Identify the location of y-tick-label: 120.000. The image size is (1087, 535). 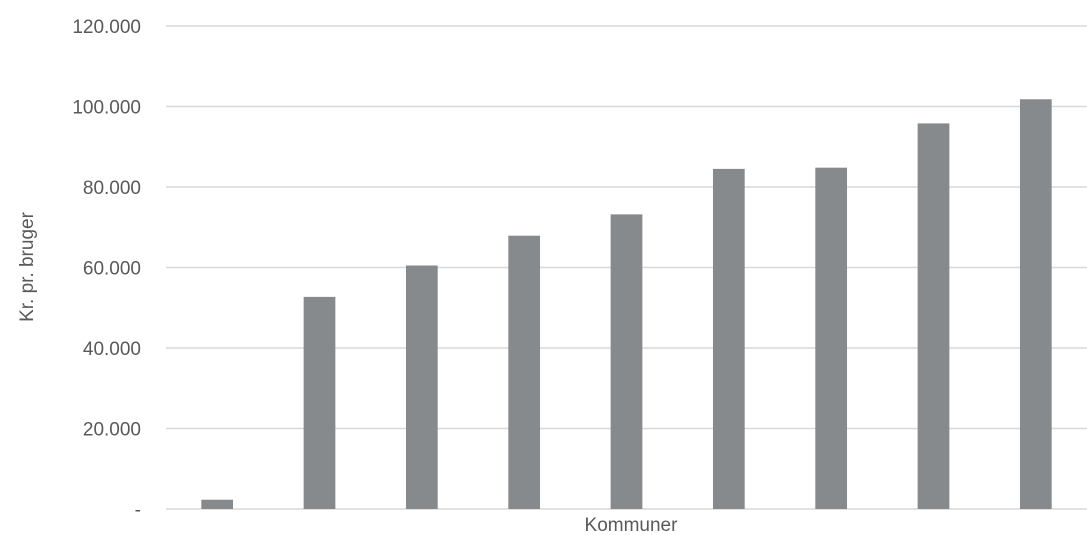
(106, 27).